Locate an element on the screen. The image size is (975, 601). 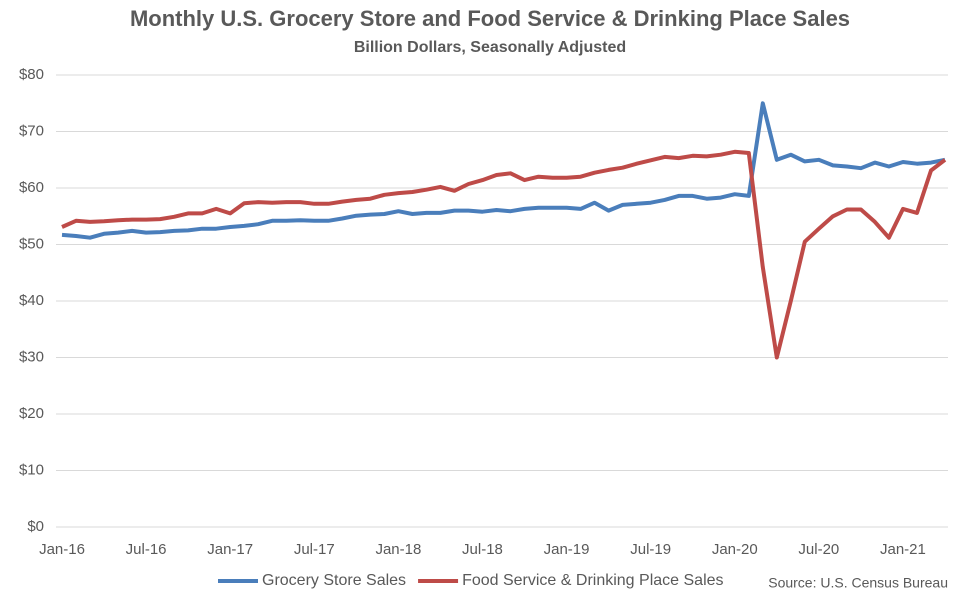
y-tick-label: $20 is located at coordinates (31, 413).